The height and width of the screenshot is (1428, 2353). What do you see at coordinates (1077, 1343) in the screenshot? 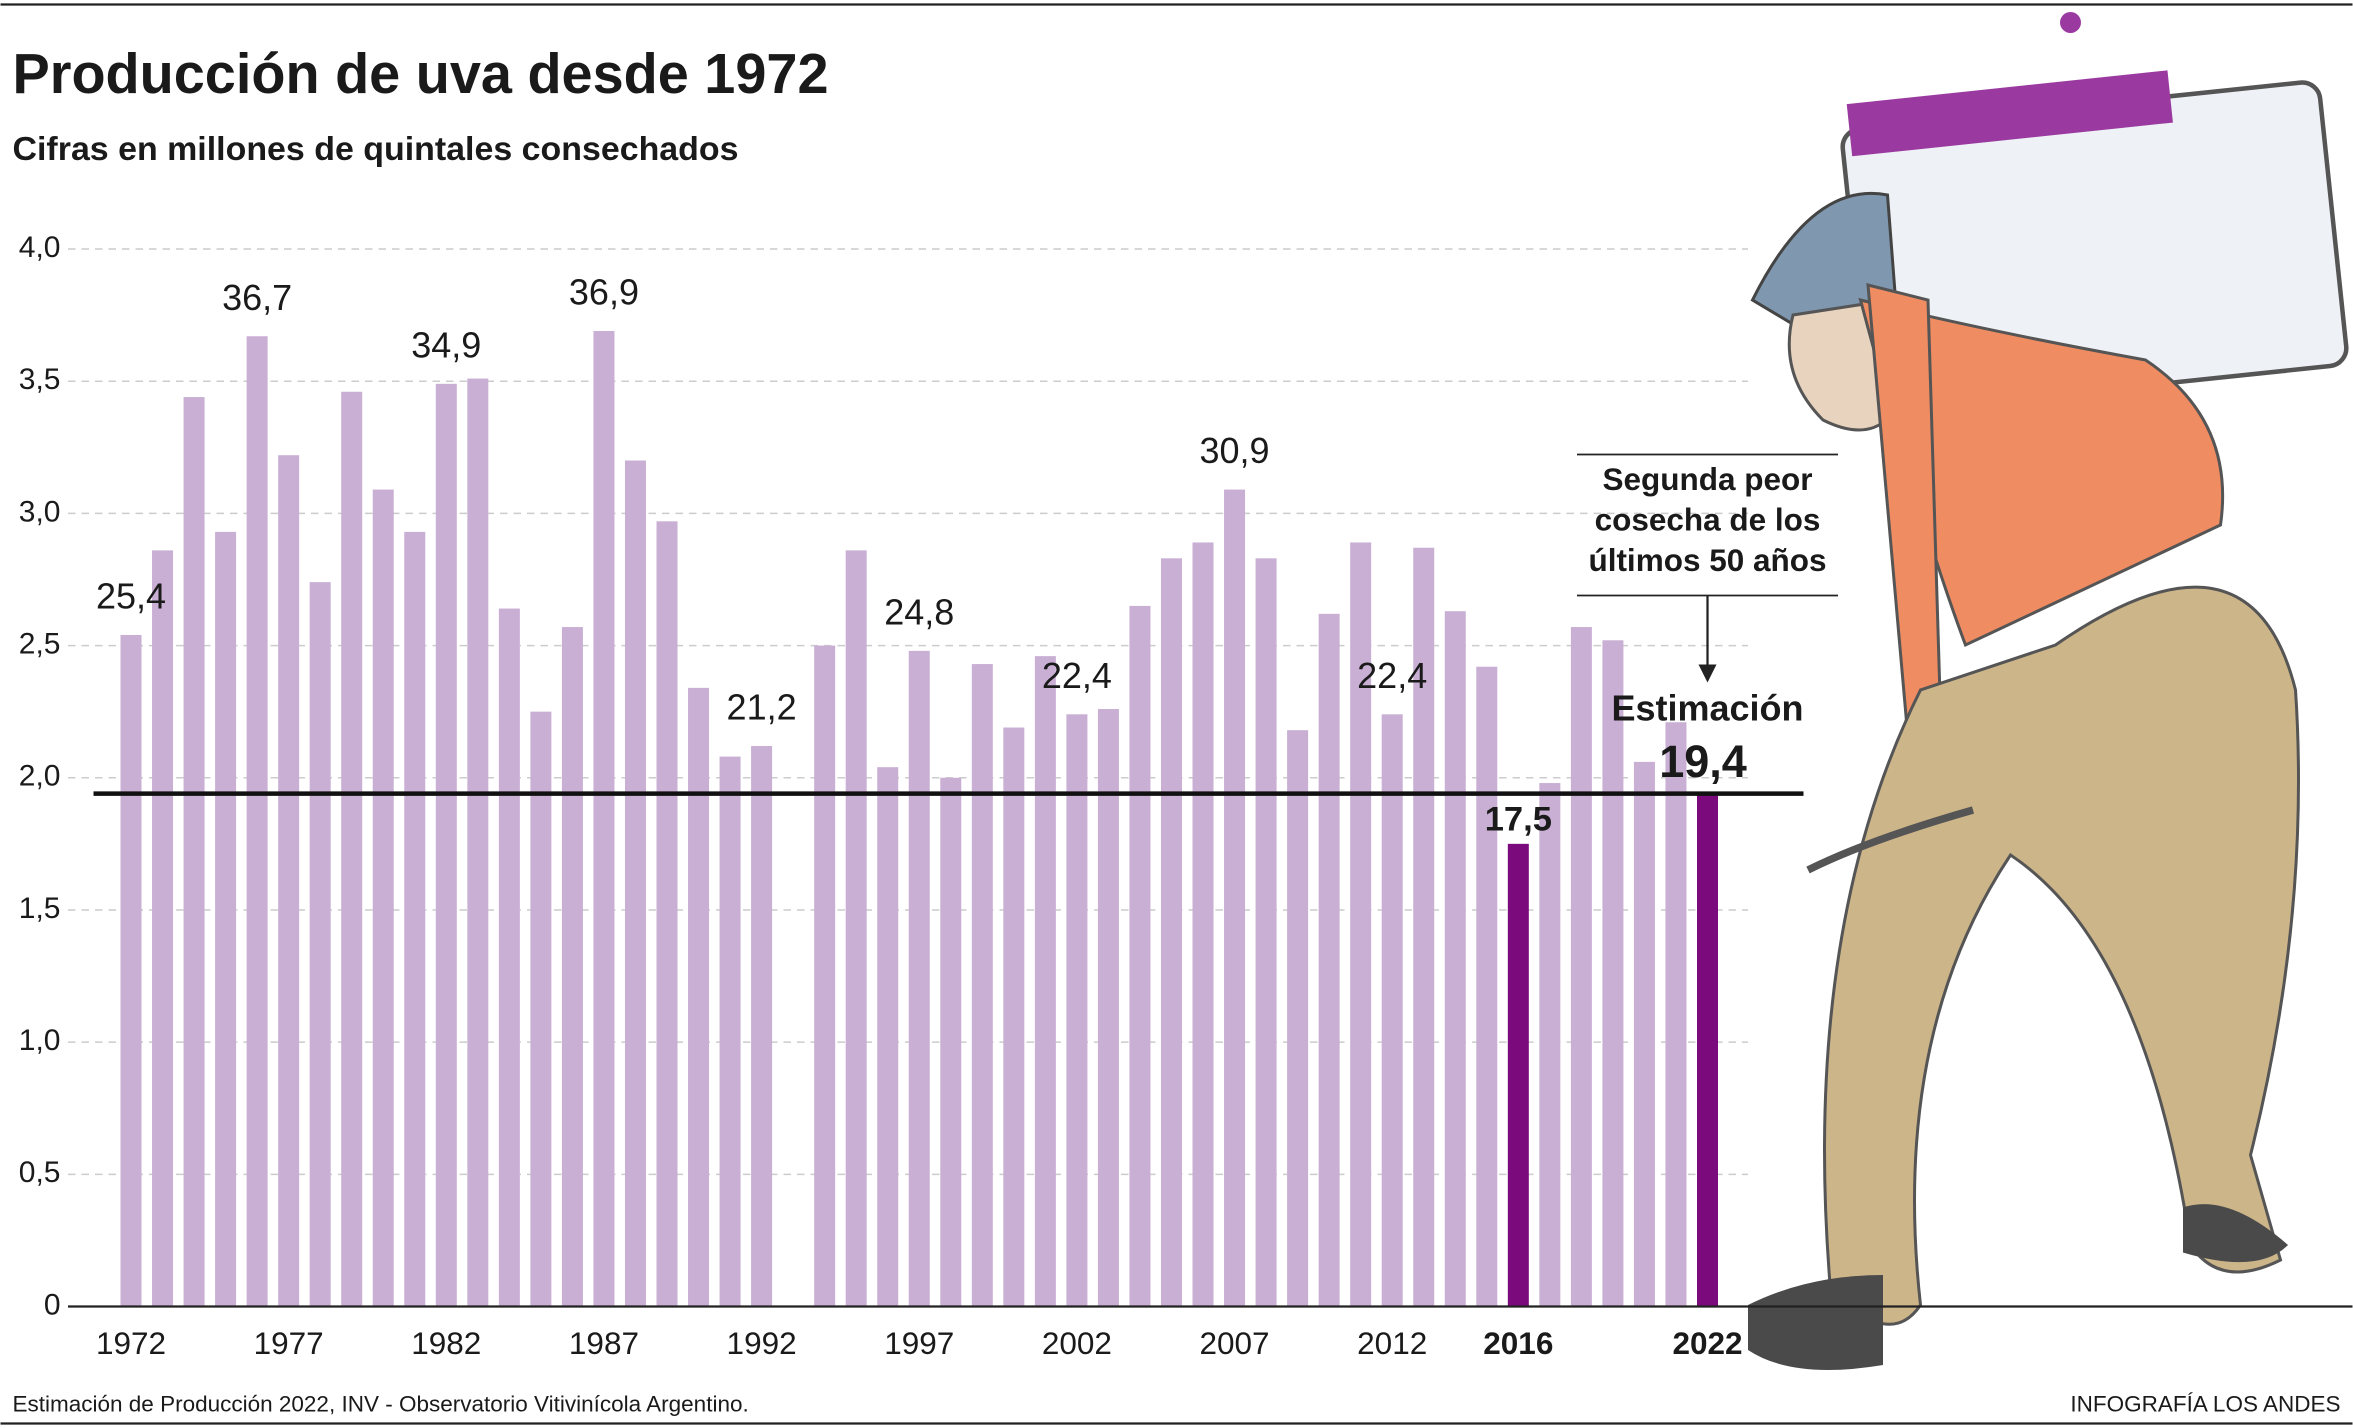
I see `x-tick-label: 2002` at bounding box center [1077, 1343].